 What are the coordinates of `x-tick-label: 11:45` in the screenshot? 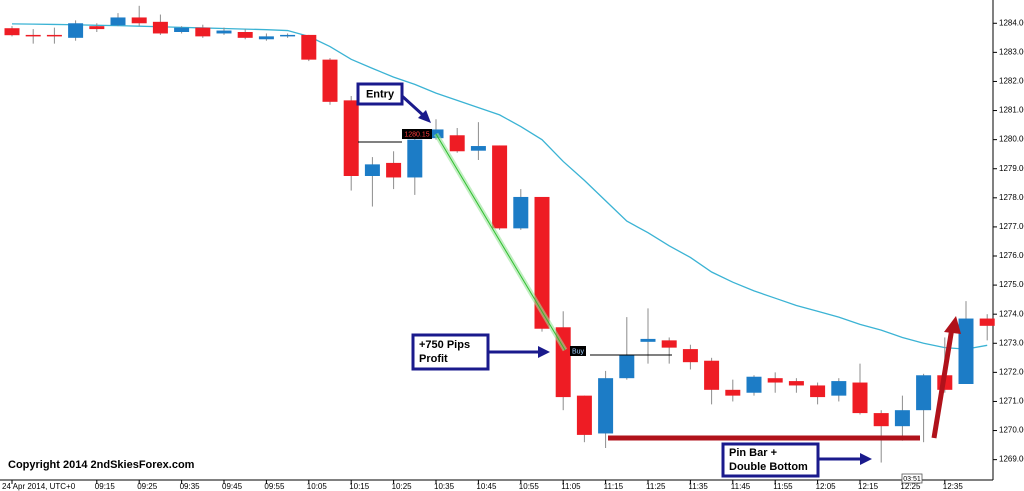 It's located at (741, 486).